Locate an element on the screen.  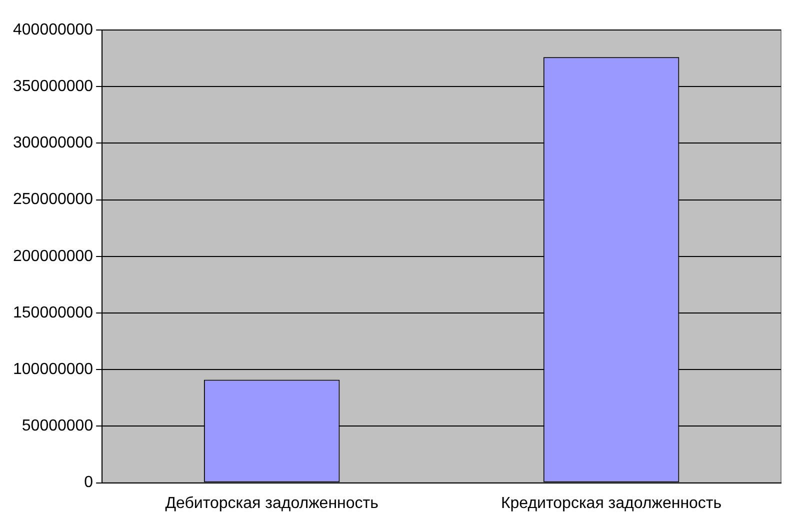
y-tick-label: 0 is located at coordinates (89, 483).